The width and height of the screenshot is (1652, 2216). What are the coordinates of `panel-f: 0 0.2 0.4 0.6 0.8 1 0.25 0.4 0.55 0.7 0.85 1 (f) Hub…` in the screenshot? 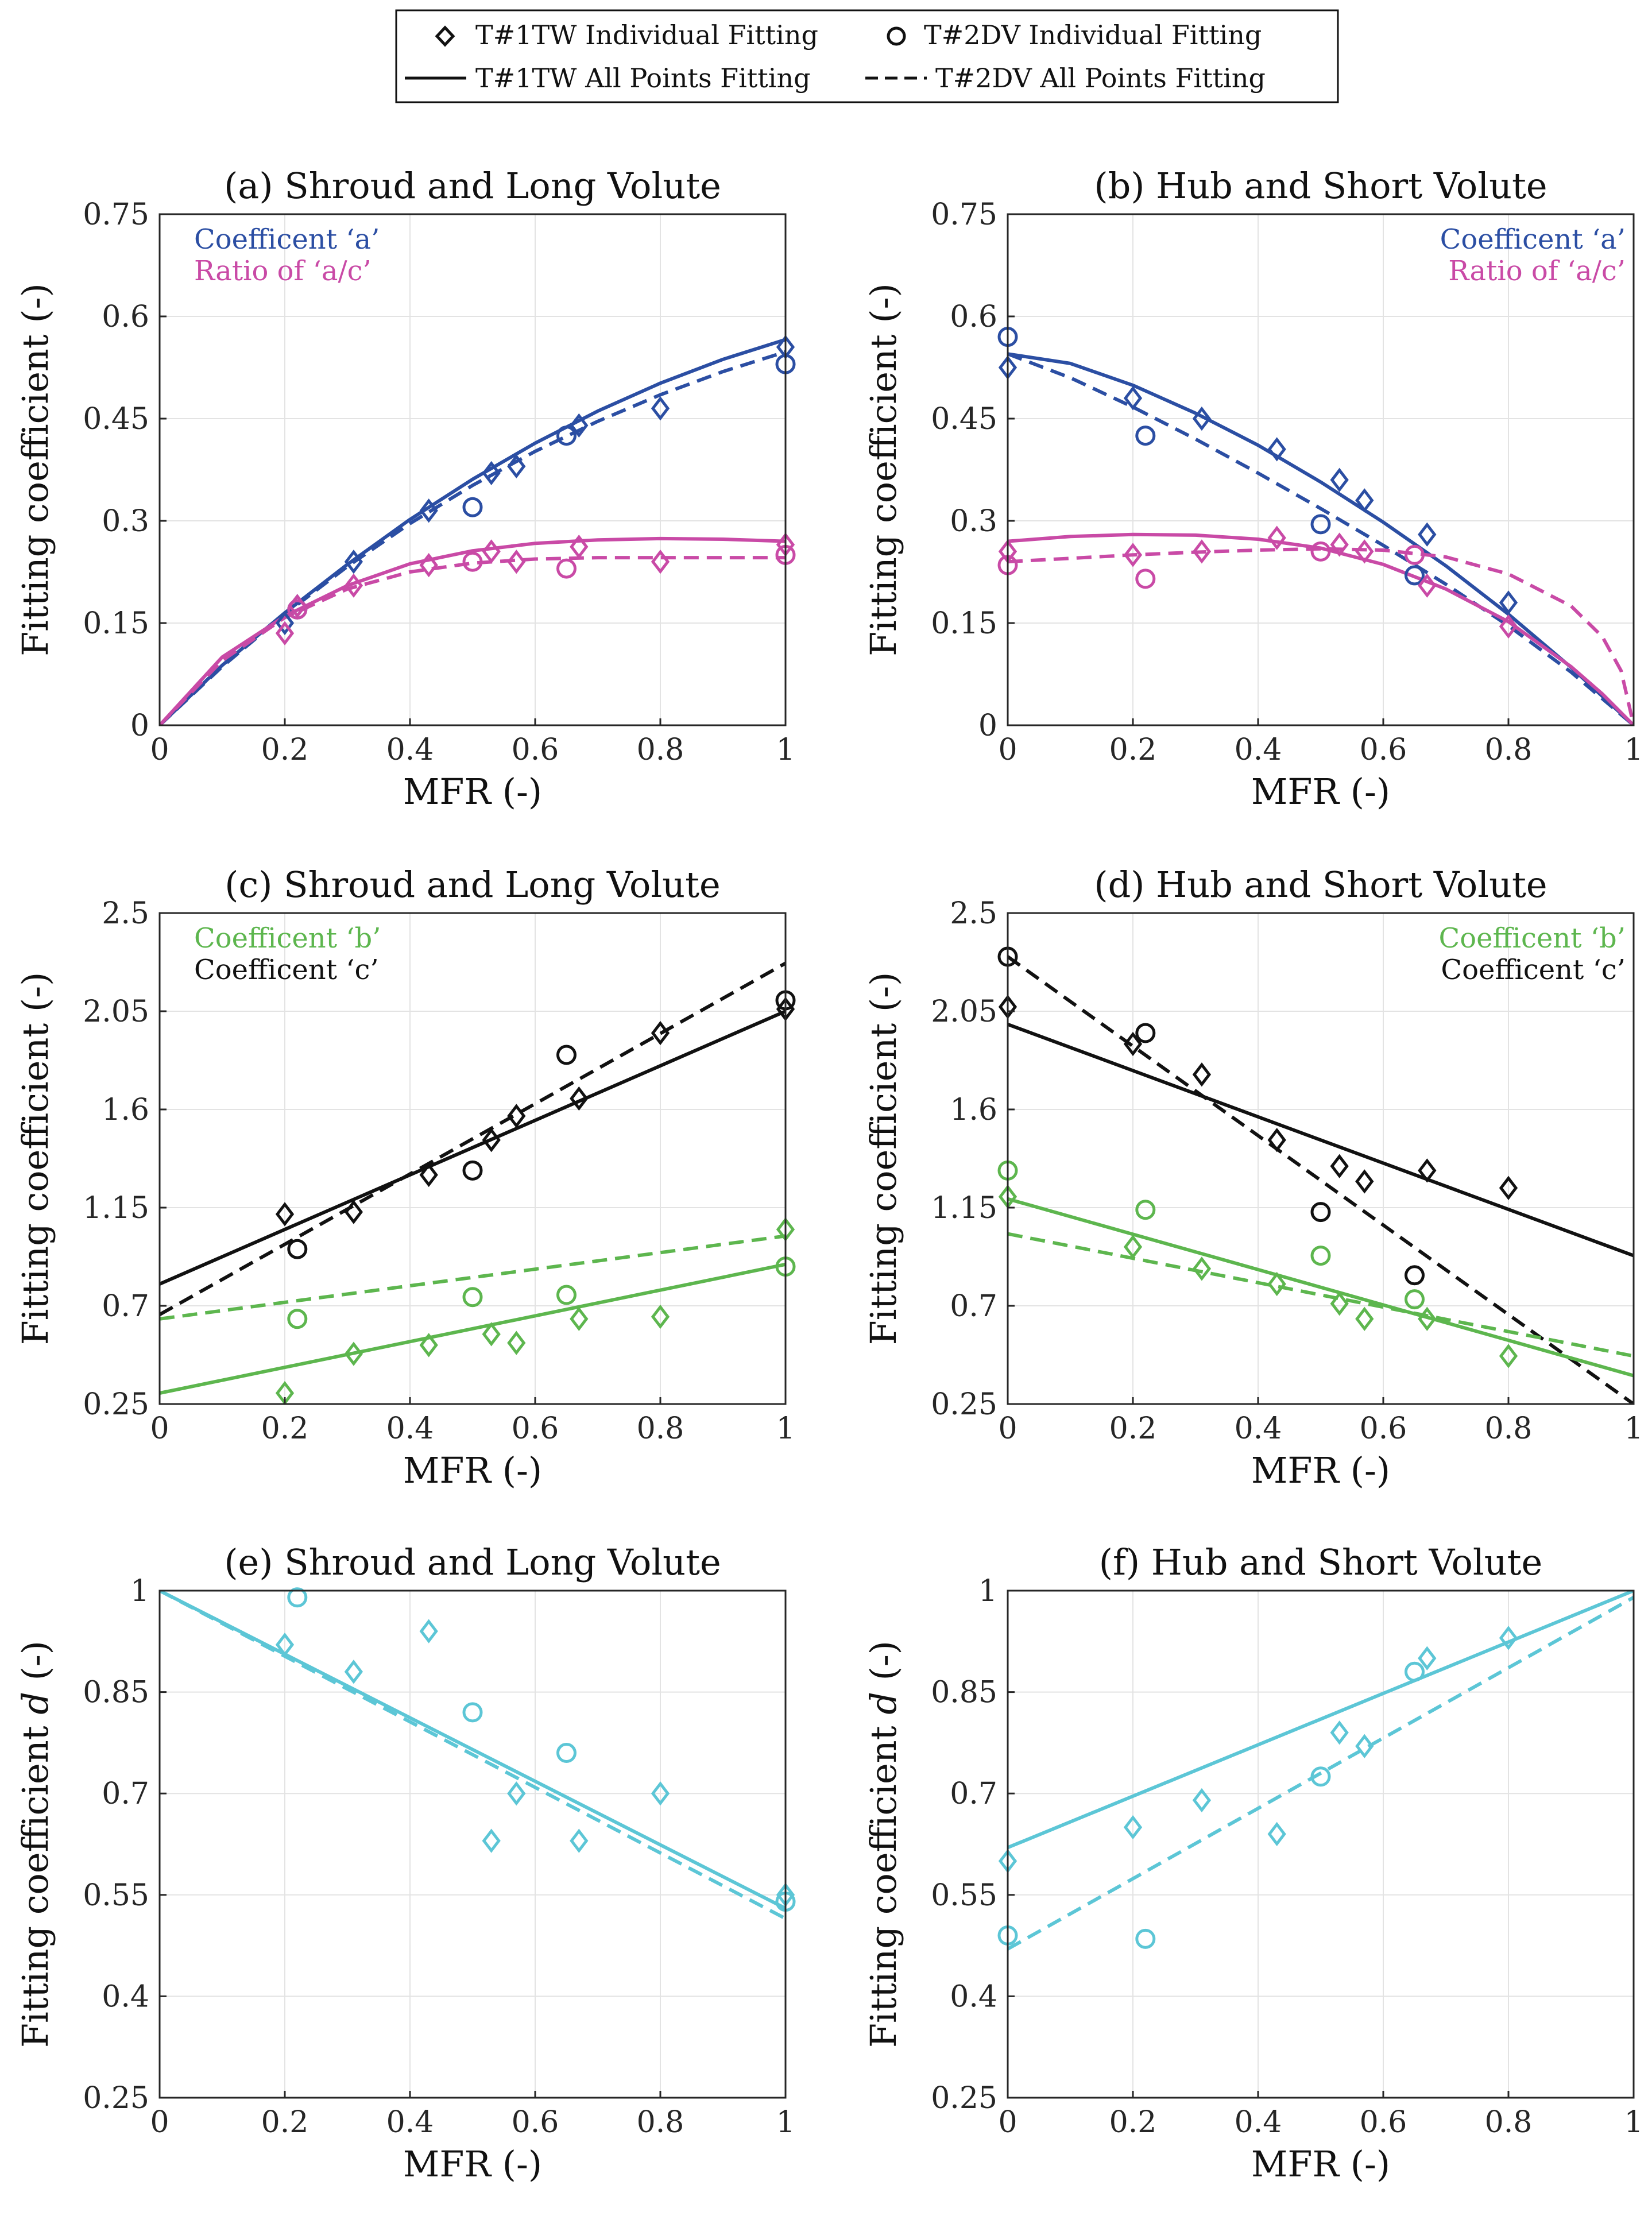 It's located at (1252, 1863).